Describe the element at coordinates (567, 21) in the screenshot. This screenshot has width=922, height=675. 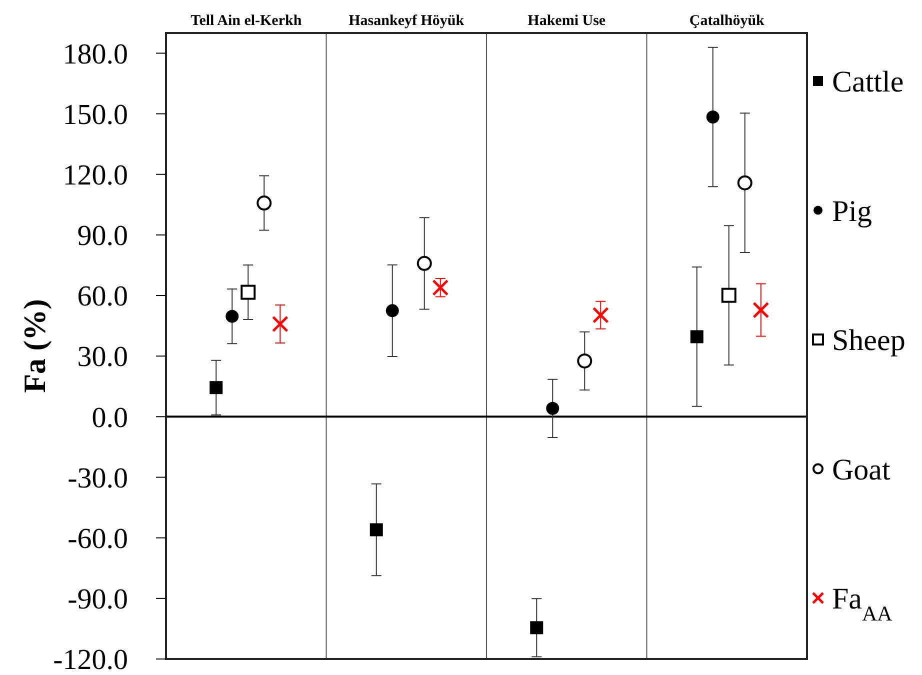
I see `x-tick-label: Hakemi Use` at that location.